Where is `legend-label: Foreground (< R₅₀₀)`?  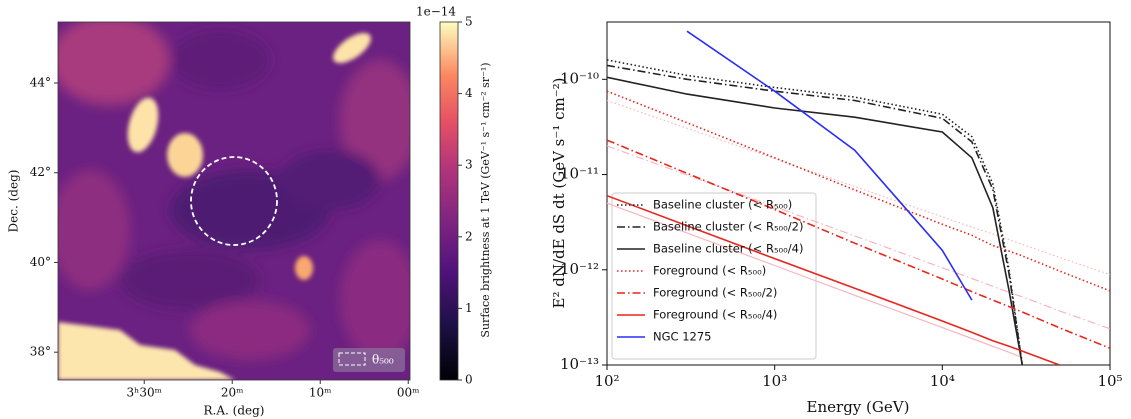 legend-label: Foreground (< R₅₀₀) is located at coordinates (709, 271).